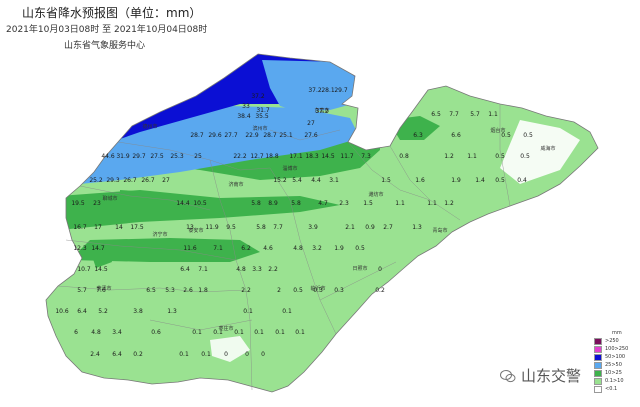 This screenshot has width=640, height=407. Describe the element at coordinates (350, 227) in the screenshot. I see `rainfall-value: 2.1` at that location.